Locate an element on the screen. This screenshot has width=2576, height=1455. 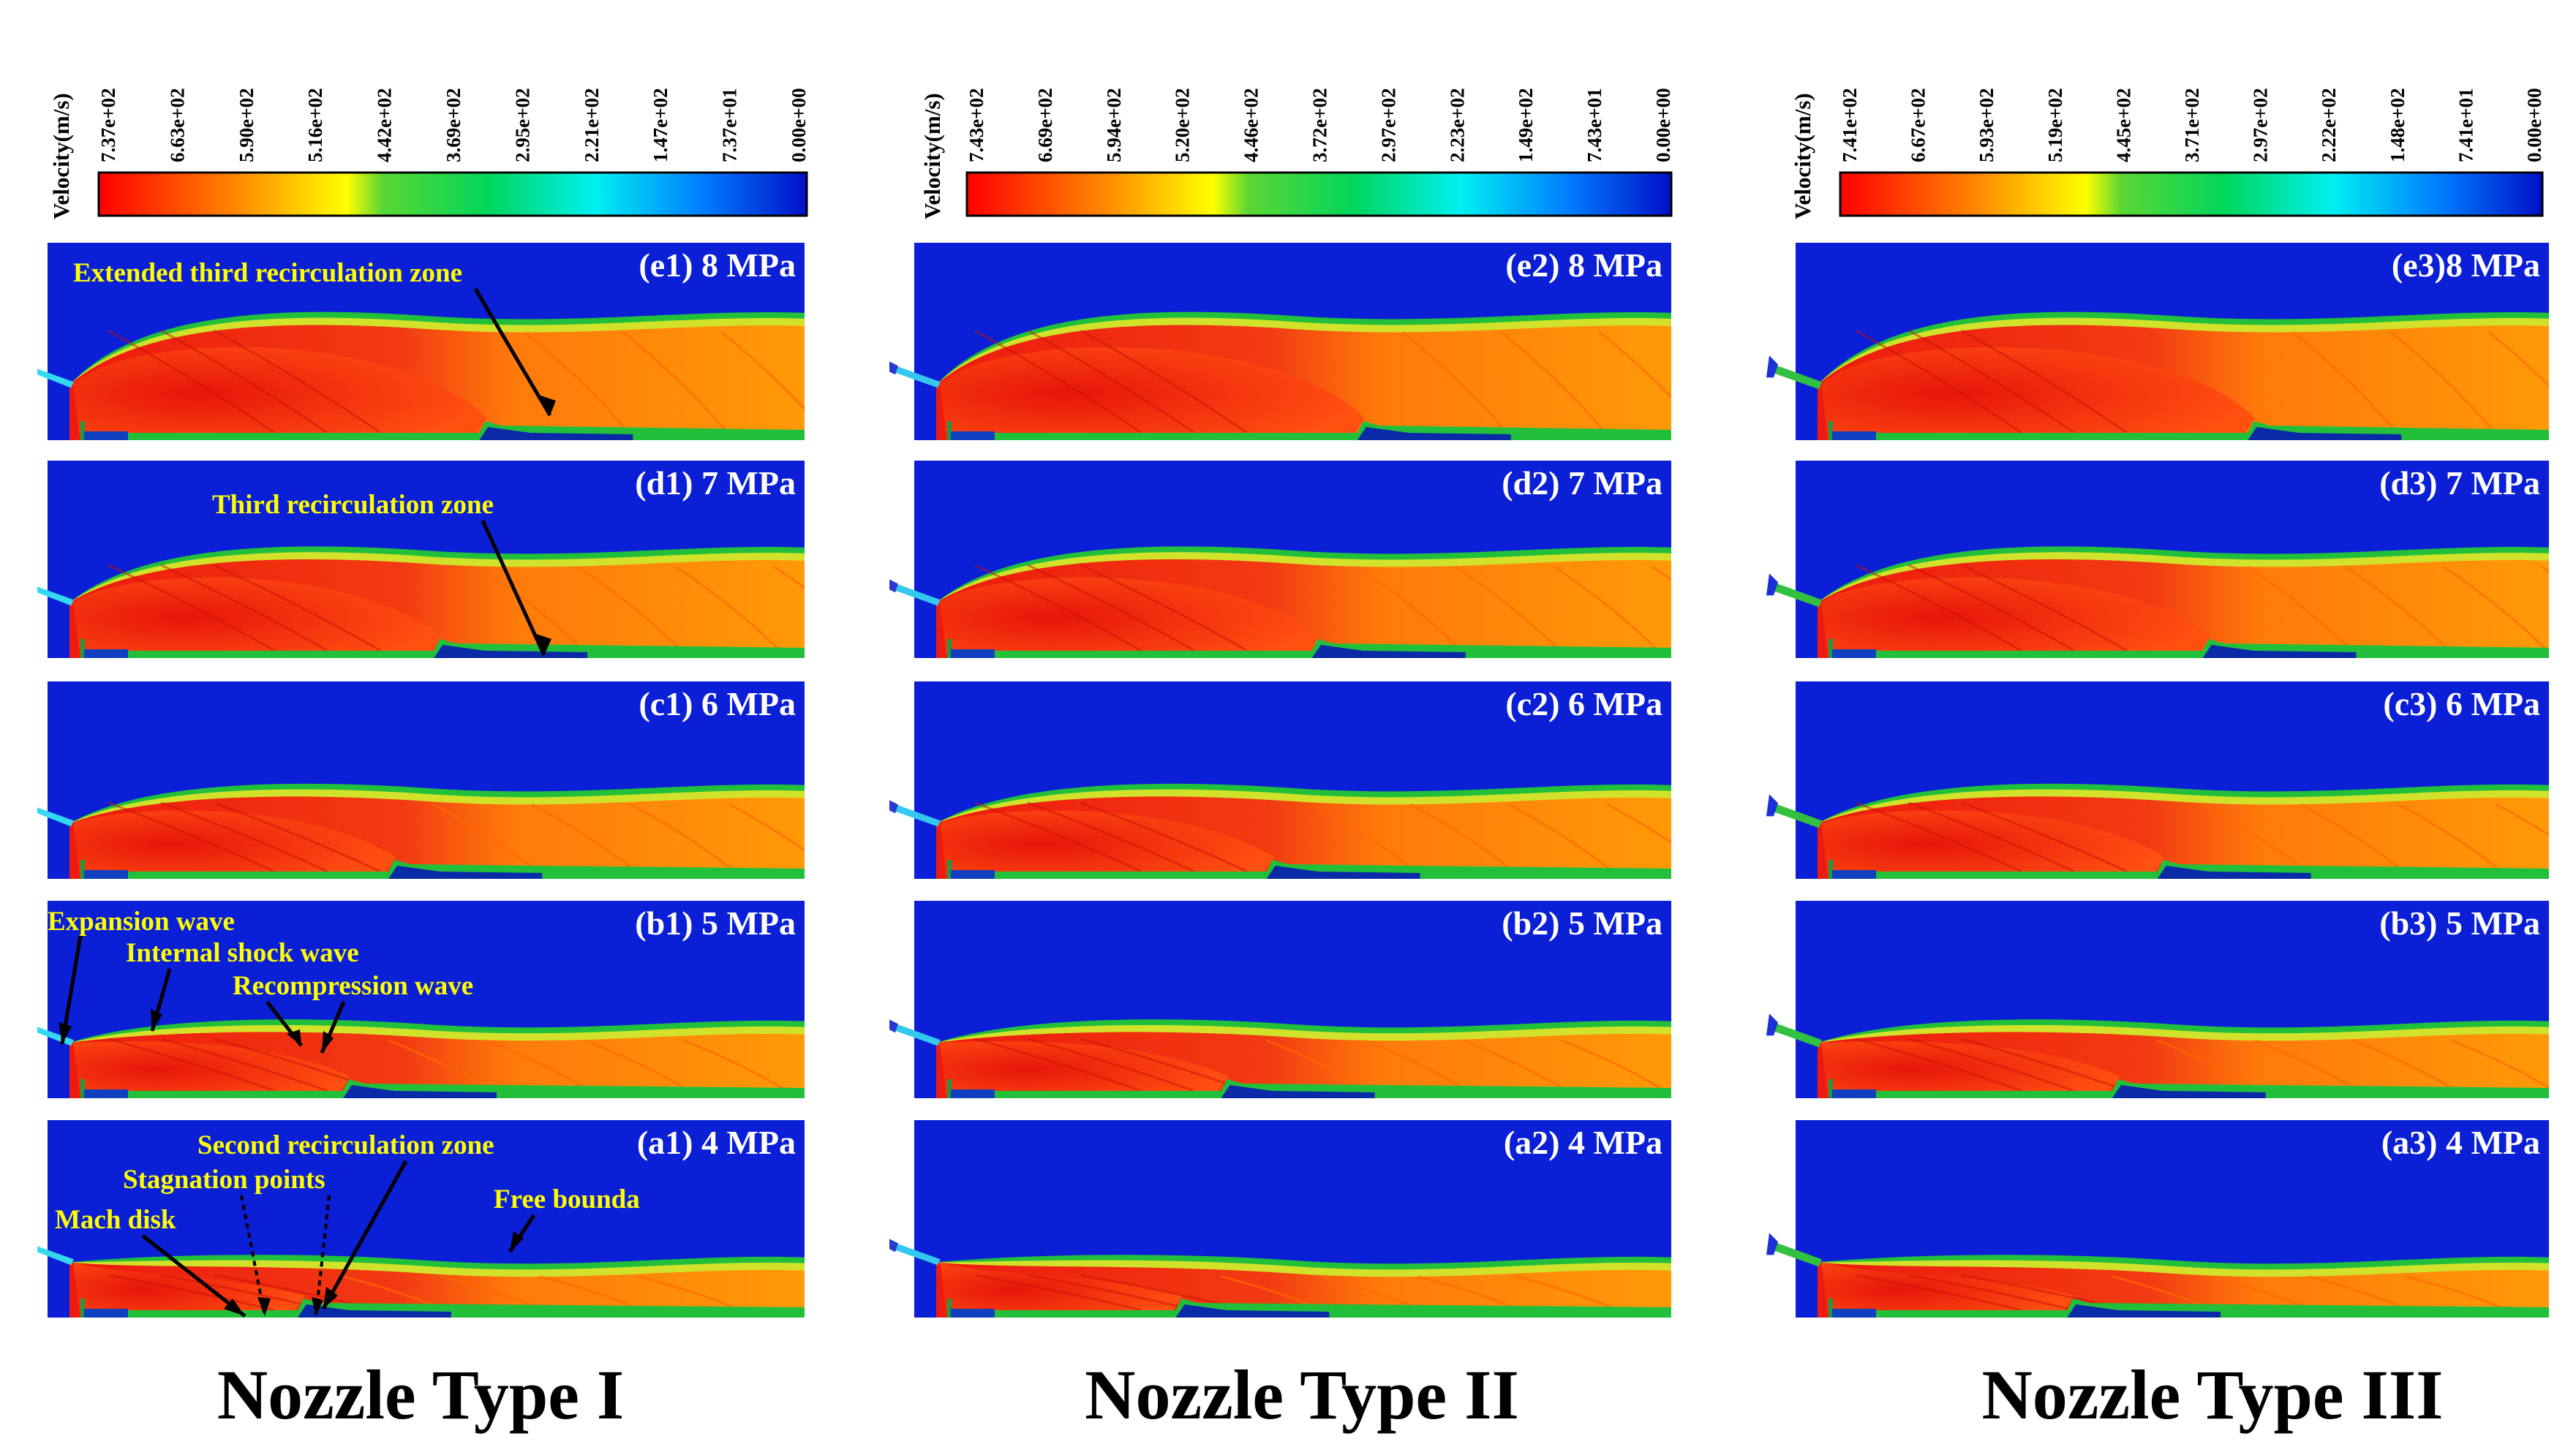
contour-panel: (b1) 5 MPa is located at coordinates (421, 999).